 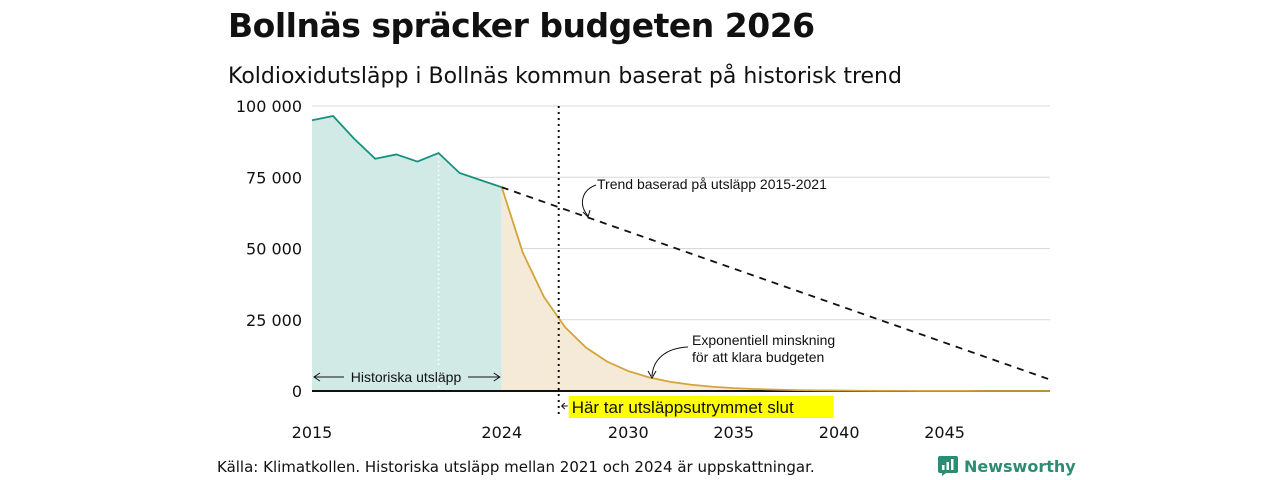 What do you see at coordinates (521, 25) in the screenshot?
I see `chart-title: Bollnäs spräcker budgeten 2026` at bounding box center [521, 25].